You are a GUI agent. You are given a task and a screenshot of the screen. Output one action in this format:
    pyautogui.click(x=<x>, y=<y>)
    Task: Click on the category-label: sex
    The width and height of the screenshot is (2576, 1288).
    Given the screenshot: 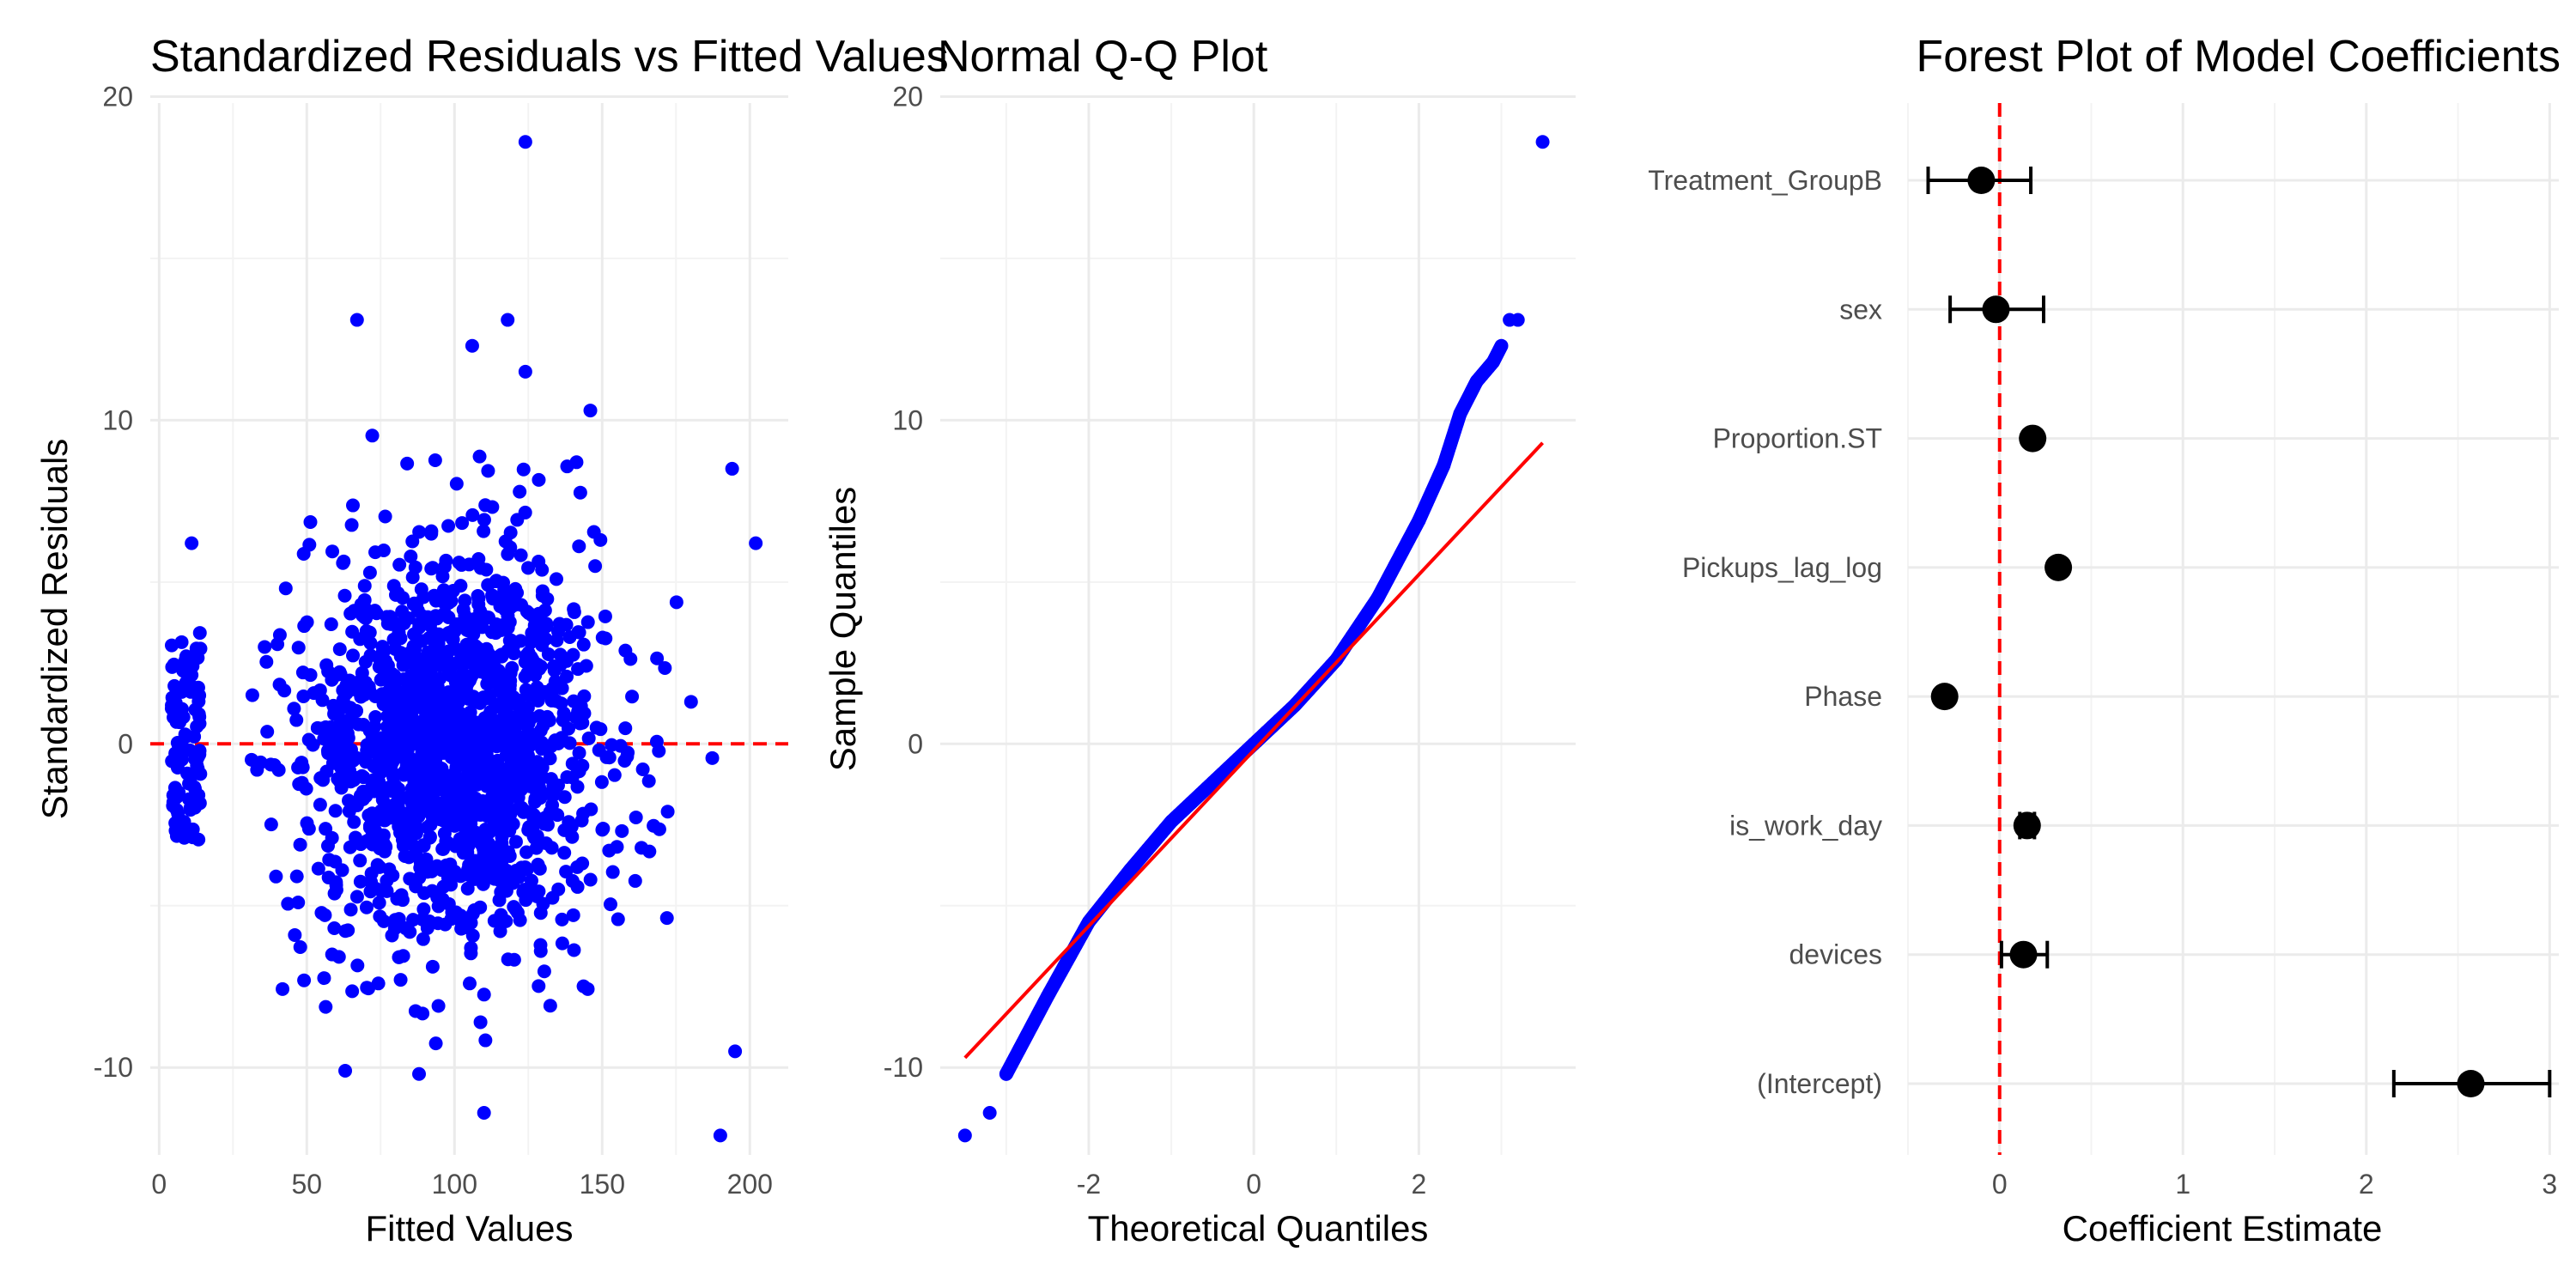 What is the action you would take?
    pyautogui.click(x=1860, y=310)
    